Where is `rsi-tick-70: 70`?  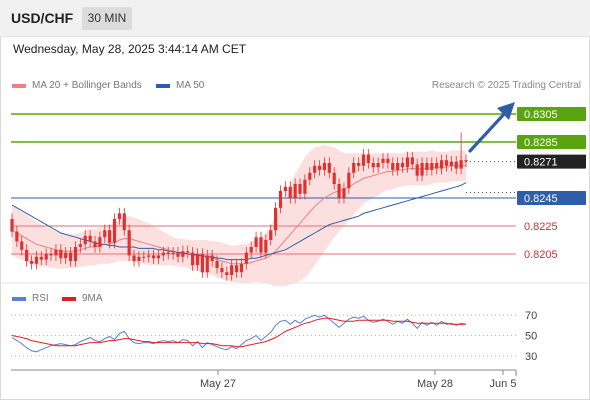
rsi-tick-70: 70 is located at coordinates (531, 316).